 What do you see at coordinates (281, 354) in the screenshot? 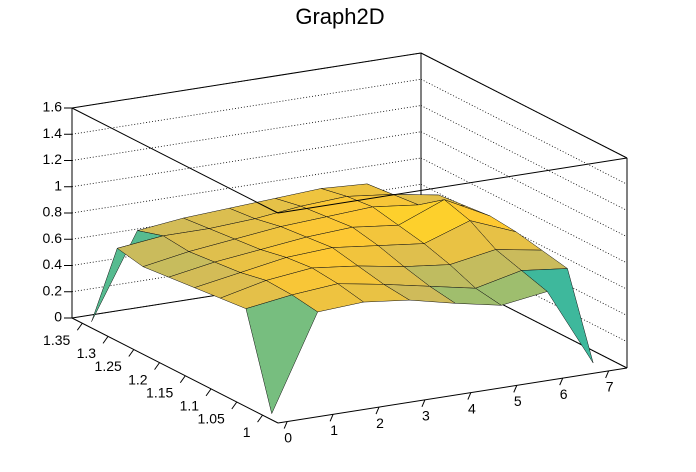
I see `surface-cell` at bounding box center [281, 354].